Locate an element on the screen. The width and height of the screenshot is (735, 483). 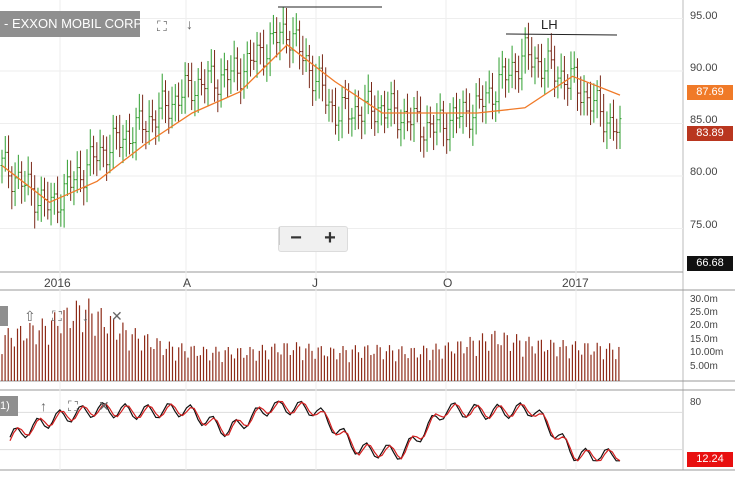
oscillator-axis-label: 80 is located at coordinates (696, 402).